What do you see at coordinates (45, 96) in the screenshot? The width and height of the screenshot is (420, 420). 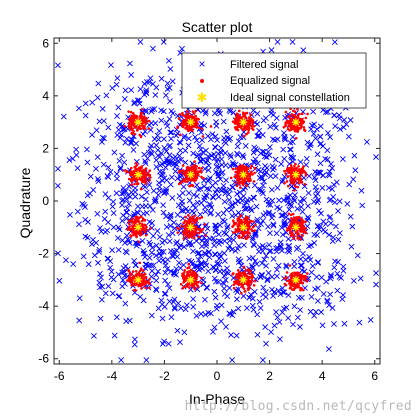 I see `y-tick-label: 4` at bounding box center [45, 96].